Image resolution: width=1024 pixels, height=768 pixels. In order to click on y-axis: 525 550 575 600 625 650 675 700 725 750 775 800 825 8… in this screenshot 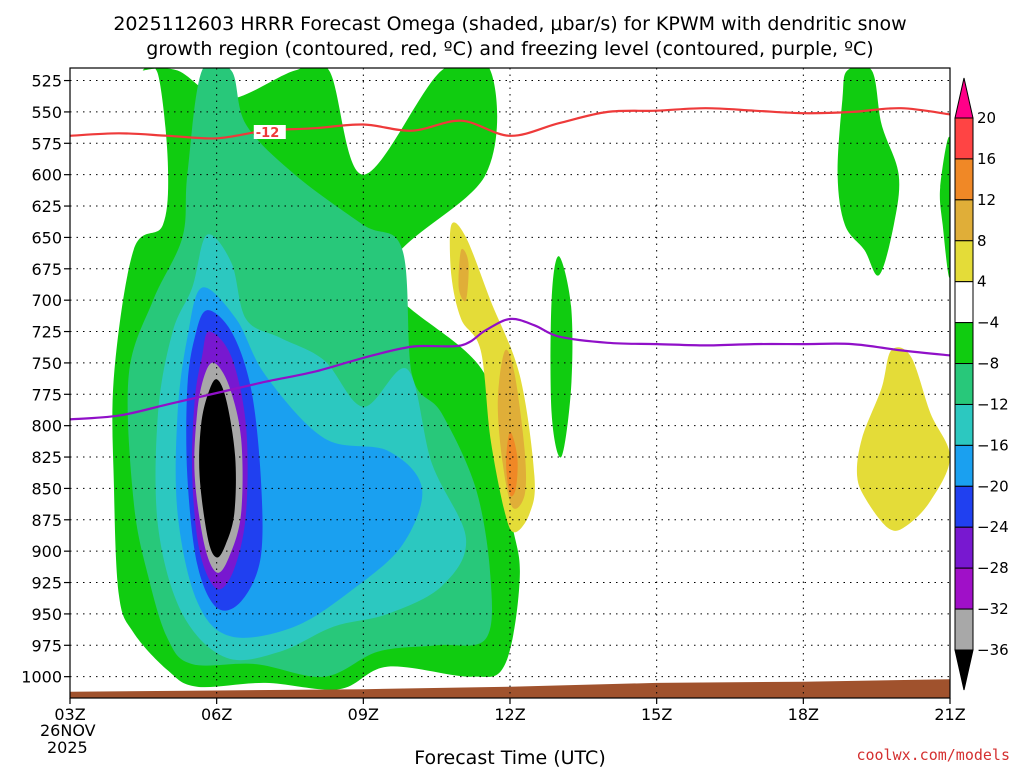, I will do `click(45, 379)`.